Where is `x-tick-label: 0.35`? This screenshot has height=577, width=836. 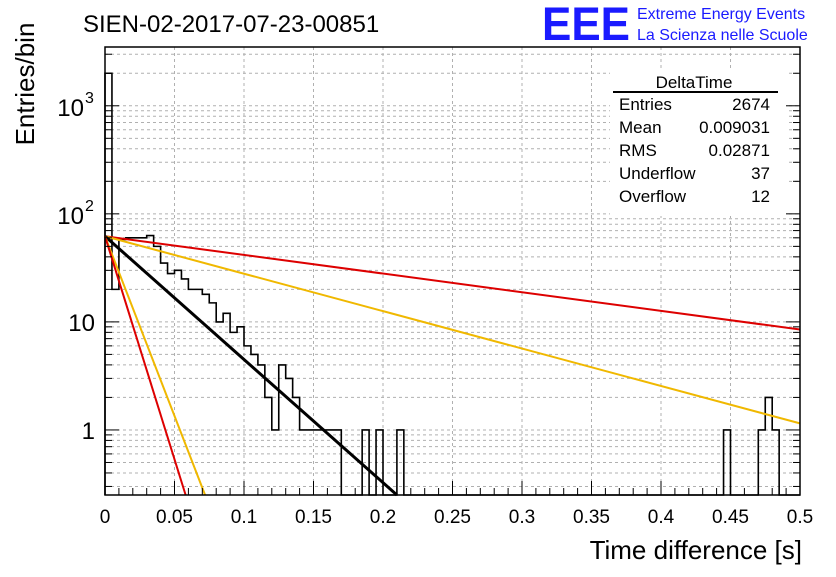 x-tick-label: 0.35 is located at coordinates (591, 517).